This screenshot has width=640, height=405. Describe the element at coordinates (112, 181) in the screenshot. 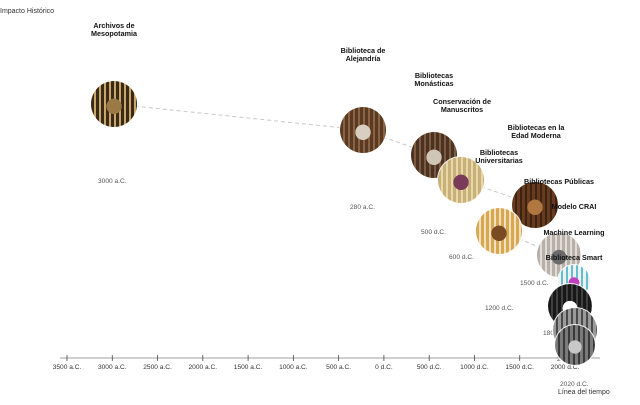

I see `milestone-date: 3000 a.C.` at that location.